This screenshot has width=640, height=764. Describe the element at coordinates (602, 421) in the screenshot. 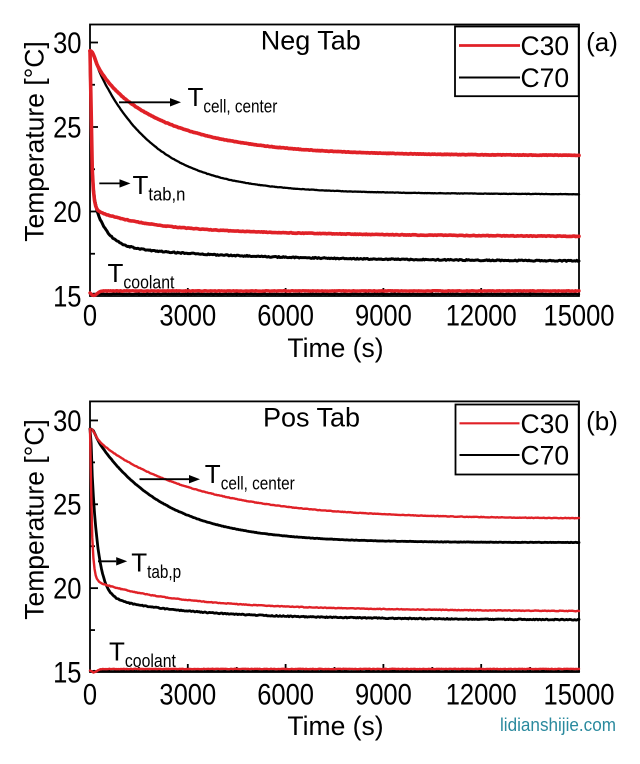

I see `svg-text: (b)` at that location.